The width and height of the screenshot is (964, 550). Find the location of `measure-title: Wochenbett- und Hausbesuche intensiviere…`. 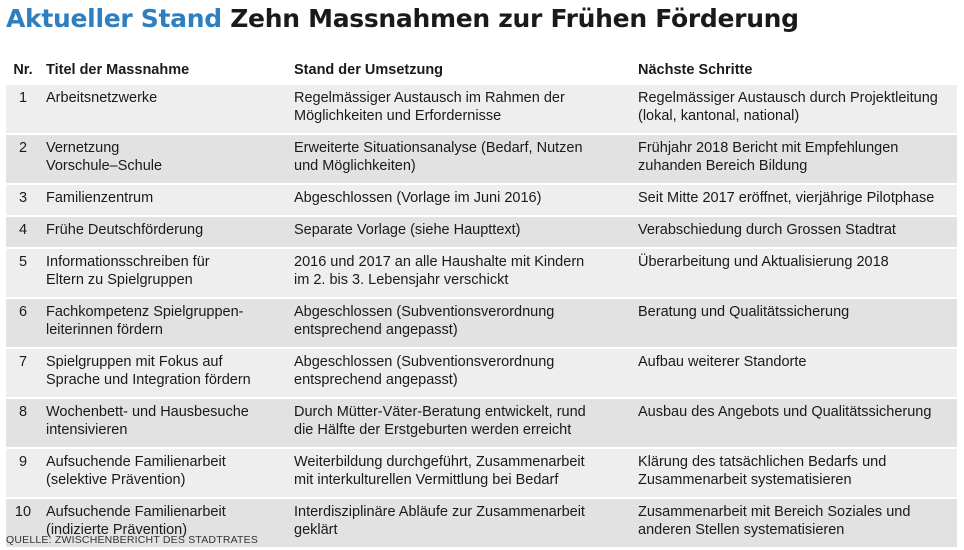

measure-title: Wochenbett- und Hausbesuche intensiviere… is located at coordinates (164, 422).